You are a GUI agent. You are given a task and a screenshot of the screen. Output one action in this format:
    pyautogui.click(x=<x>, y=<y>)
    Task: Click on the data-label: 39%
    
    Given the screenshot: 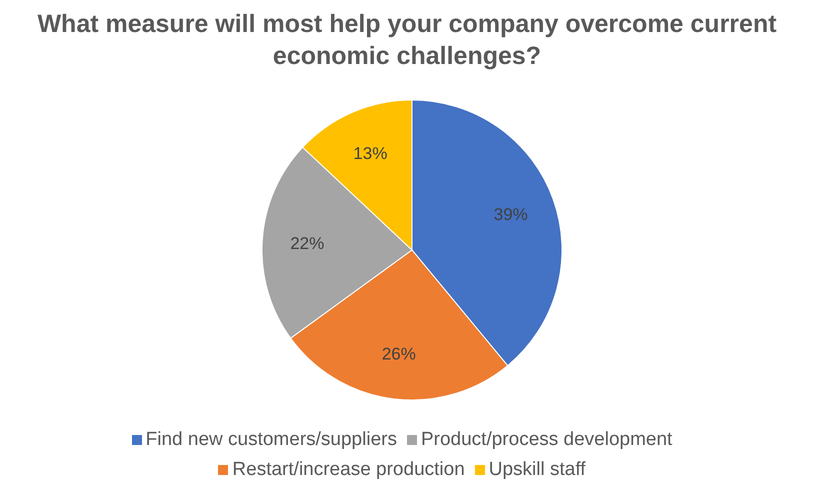 What is the action you would take?
    pyautogui.click(x=511, y=214)
    